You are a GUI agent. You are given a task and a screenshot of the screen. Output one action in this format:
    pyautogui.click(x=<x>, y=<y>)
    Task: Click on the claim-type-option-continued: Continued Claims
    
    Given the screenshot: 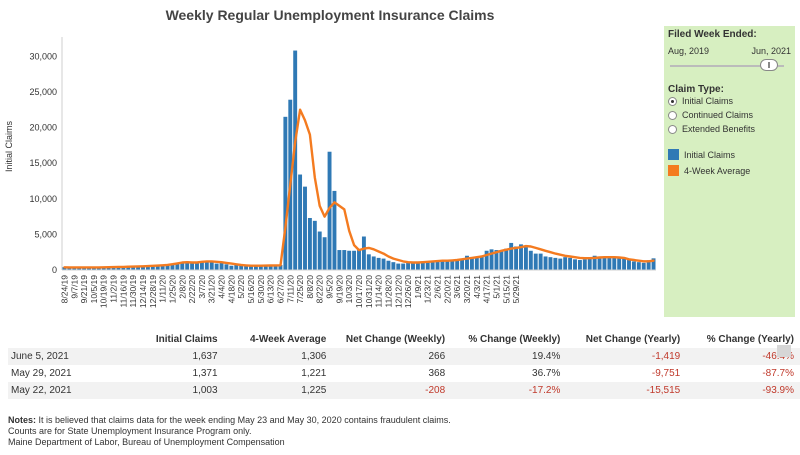 What is the action you would take?
    pyautogui.click(x=710, y=115)
    